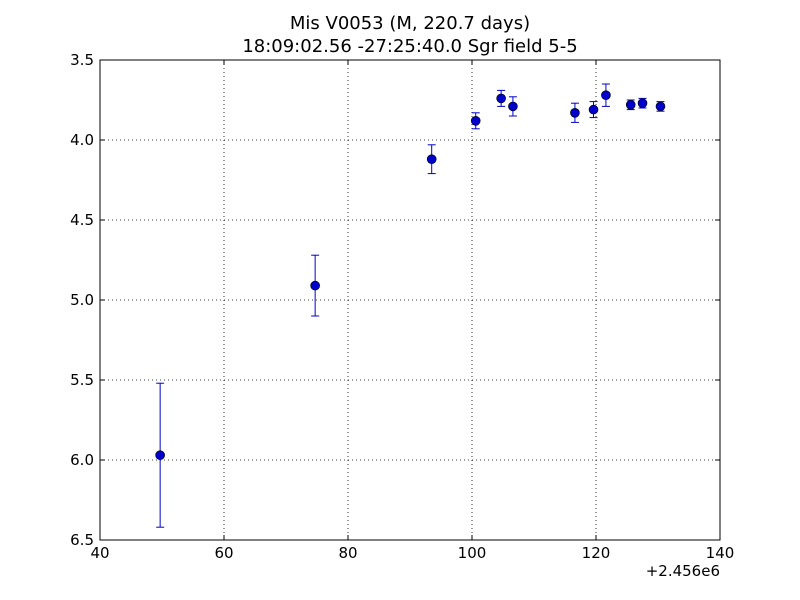 This screenshot has width=800, height=600. Describe the element at coordinates (223, 553) in the screenshot. I see `x-tick-label: 60` at that location.